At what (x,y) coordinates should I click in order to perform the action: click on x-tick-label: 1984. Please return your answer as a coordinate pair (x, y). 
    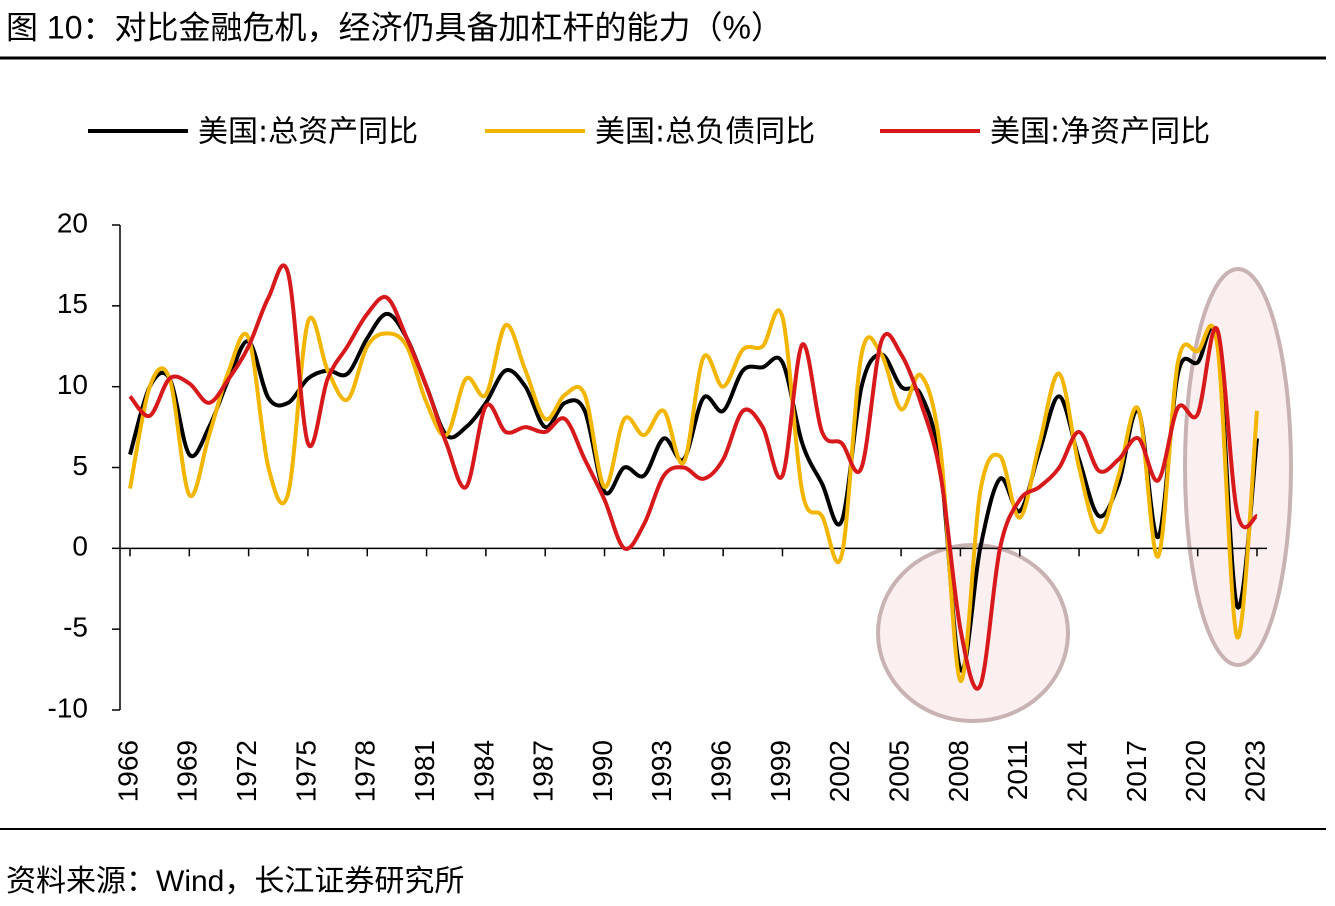
    Looking at the image, I should click on (483, 771).